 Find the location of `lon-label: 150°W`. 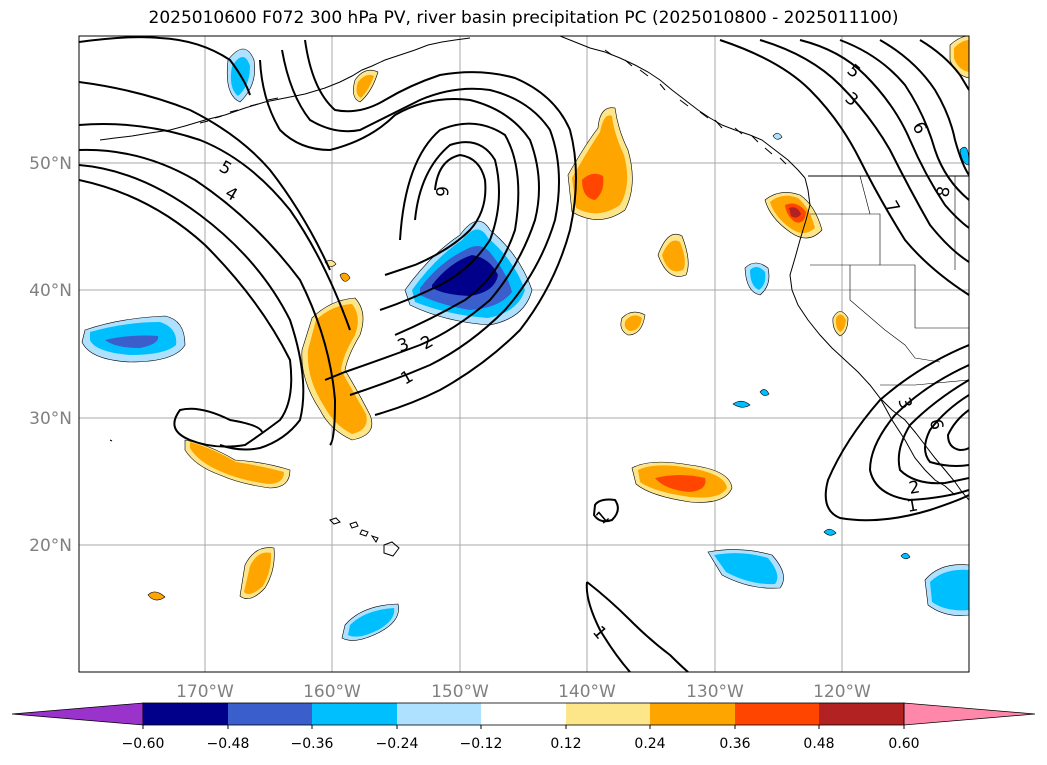

lon-label: 150°W is located at coordinates (460, 692).